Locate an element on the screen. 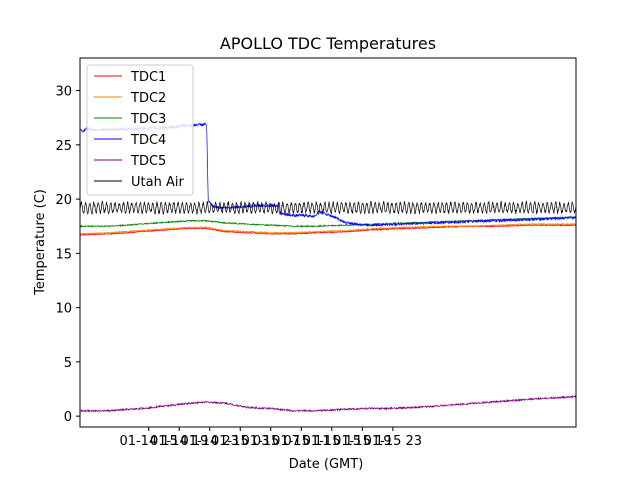 The width and height of the screenshot is (640, 480). legend: TDC1 TDC2 TDC3 TDC4 TDC5 Utah Air is located at coordinates (140, 130).